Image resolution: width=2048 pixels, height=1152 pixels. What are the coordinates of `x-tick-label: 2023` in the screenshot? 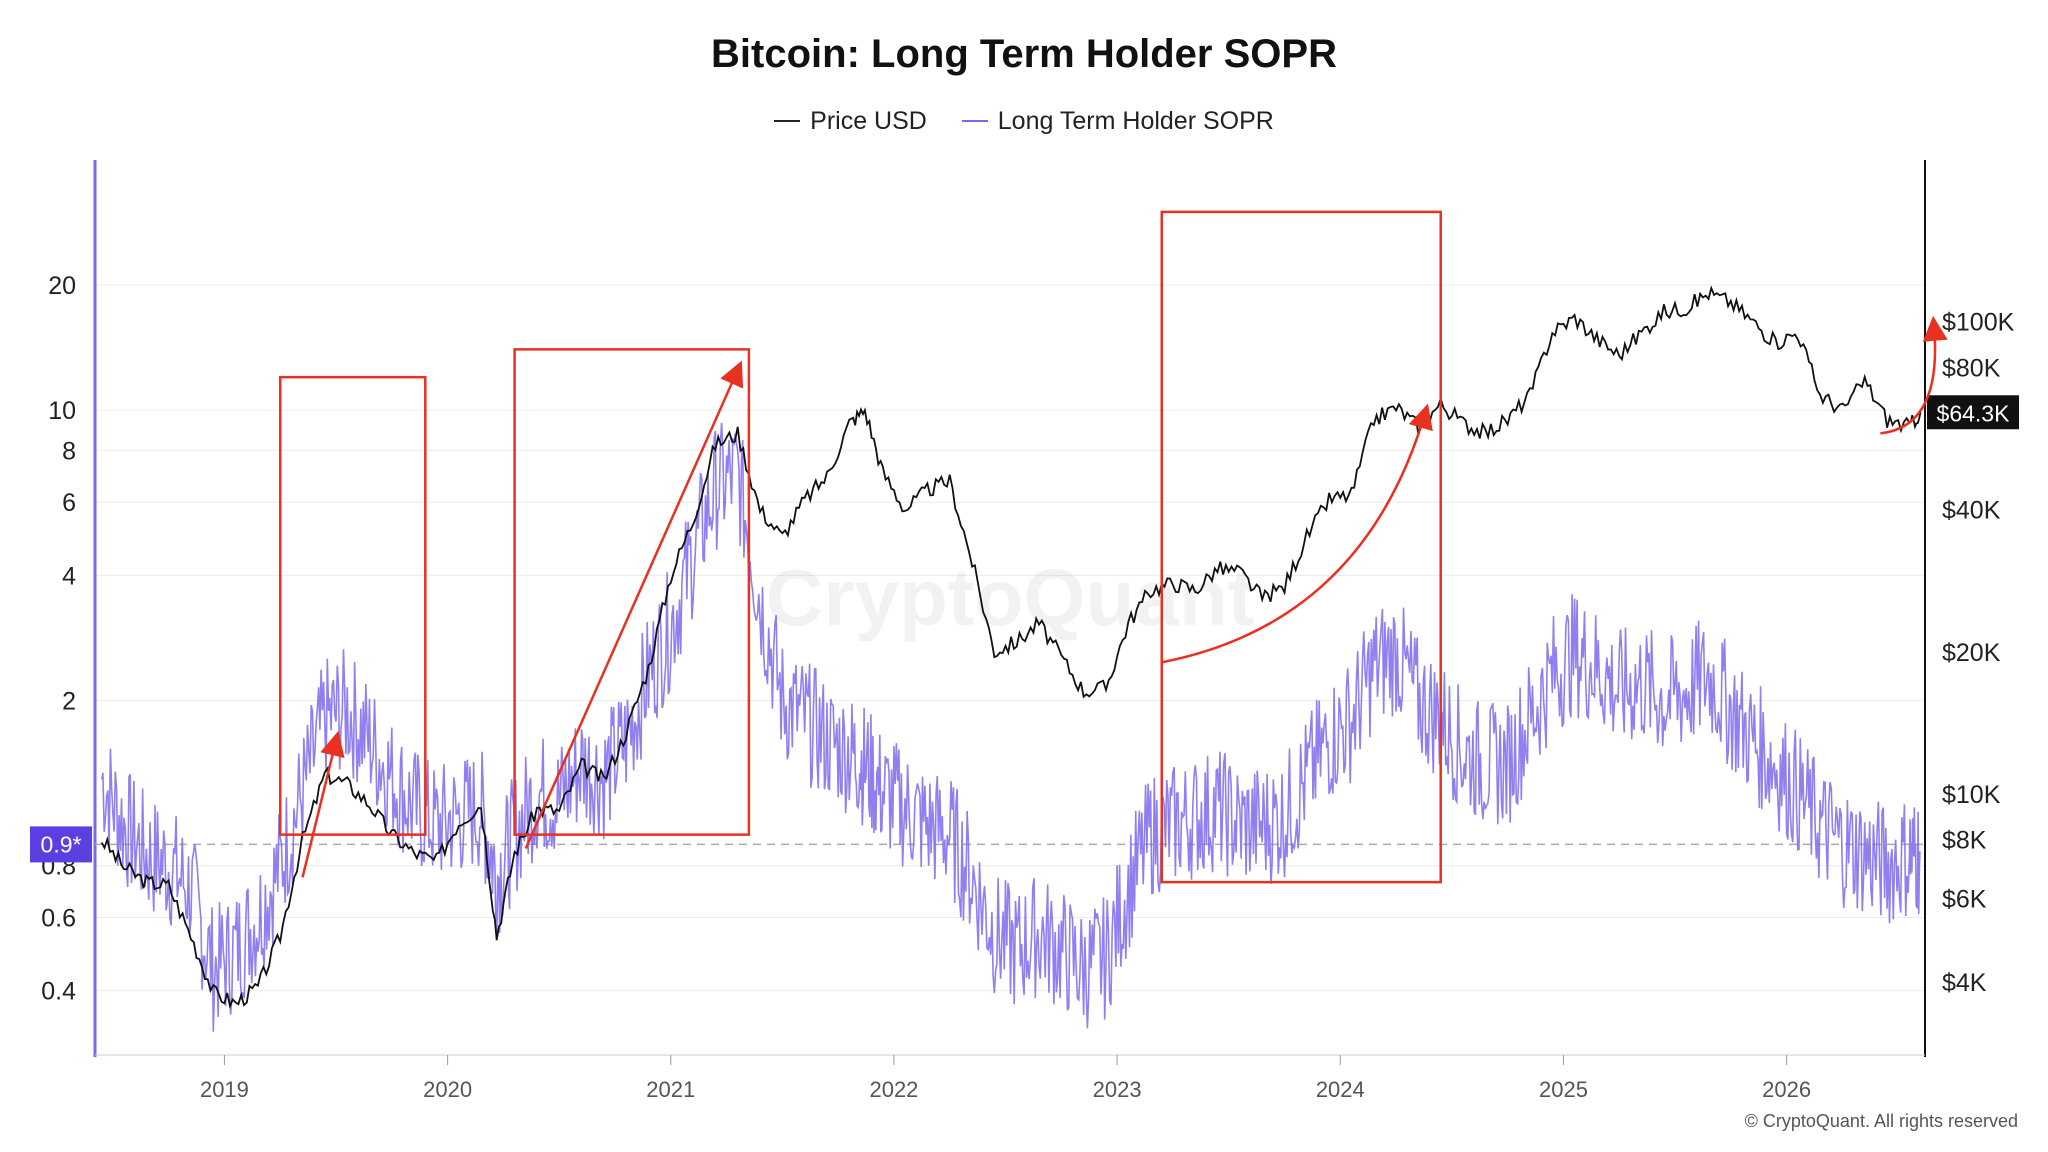 It's located at (1117, 1089).